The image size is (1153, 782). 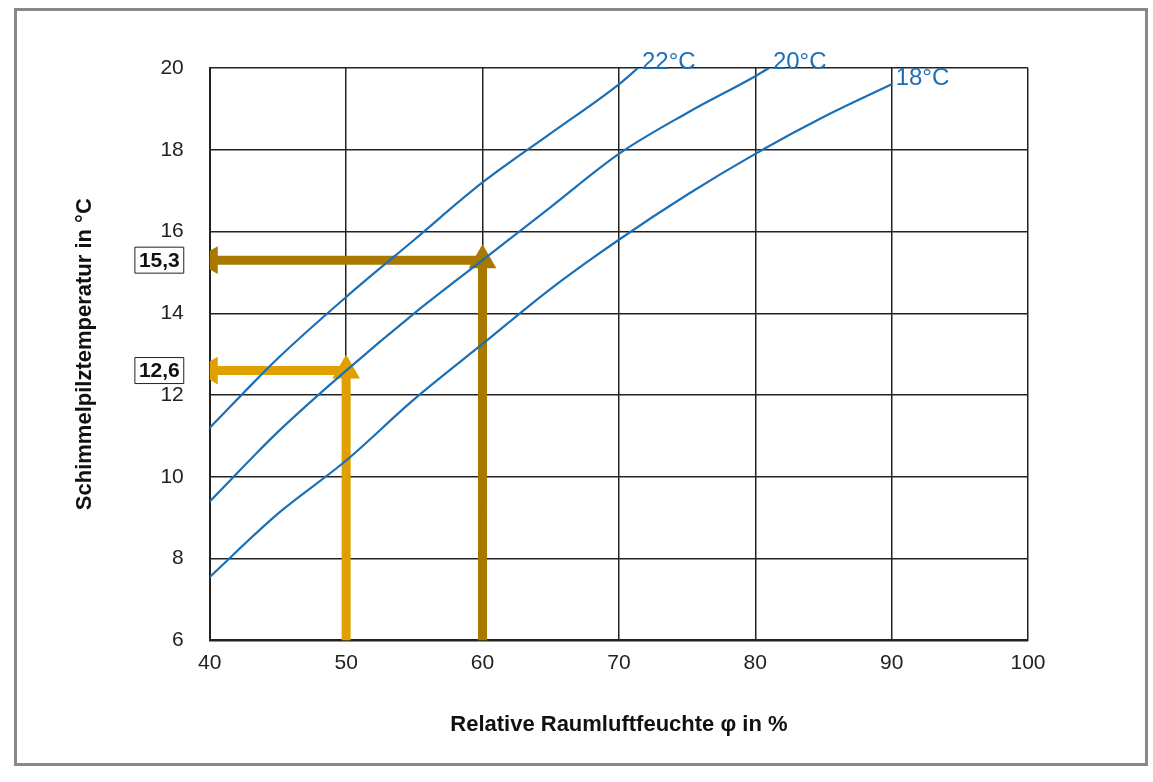 What do you see at coordinates (1028, 661) in the screenshot?
I see `x-tick-label: 100` at bounding box center [1028, 661].